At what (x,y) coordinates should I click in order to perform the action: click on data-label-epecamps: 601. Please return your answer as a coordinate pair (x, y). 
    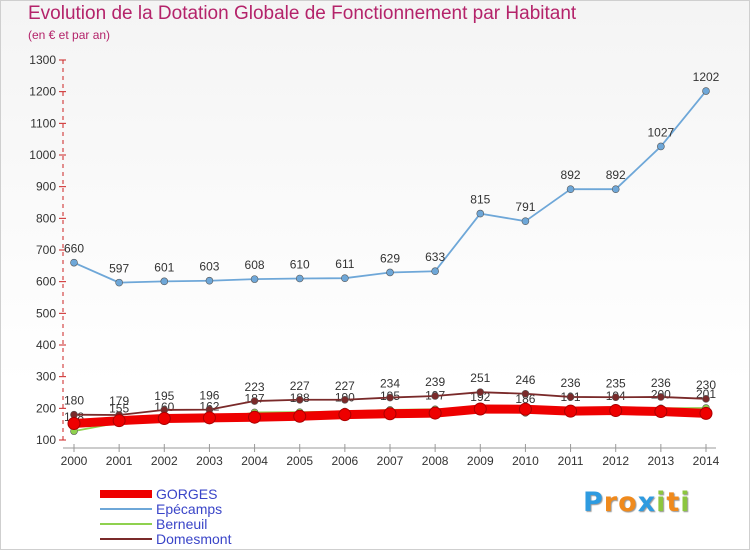
    Looking at the image, I should click on (164, 267).